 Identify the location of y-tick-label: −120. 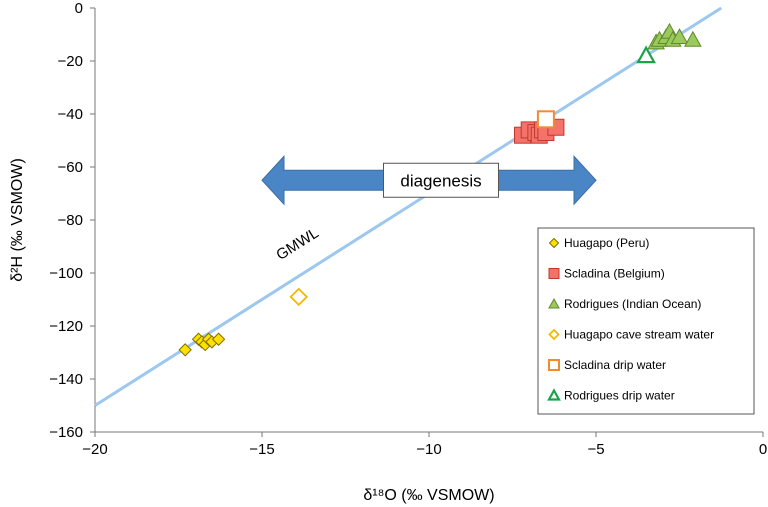
(66, 326).